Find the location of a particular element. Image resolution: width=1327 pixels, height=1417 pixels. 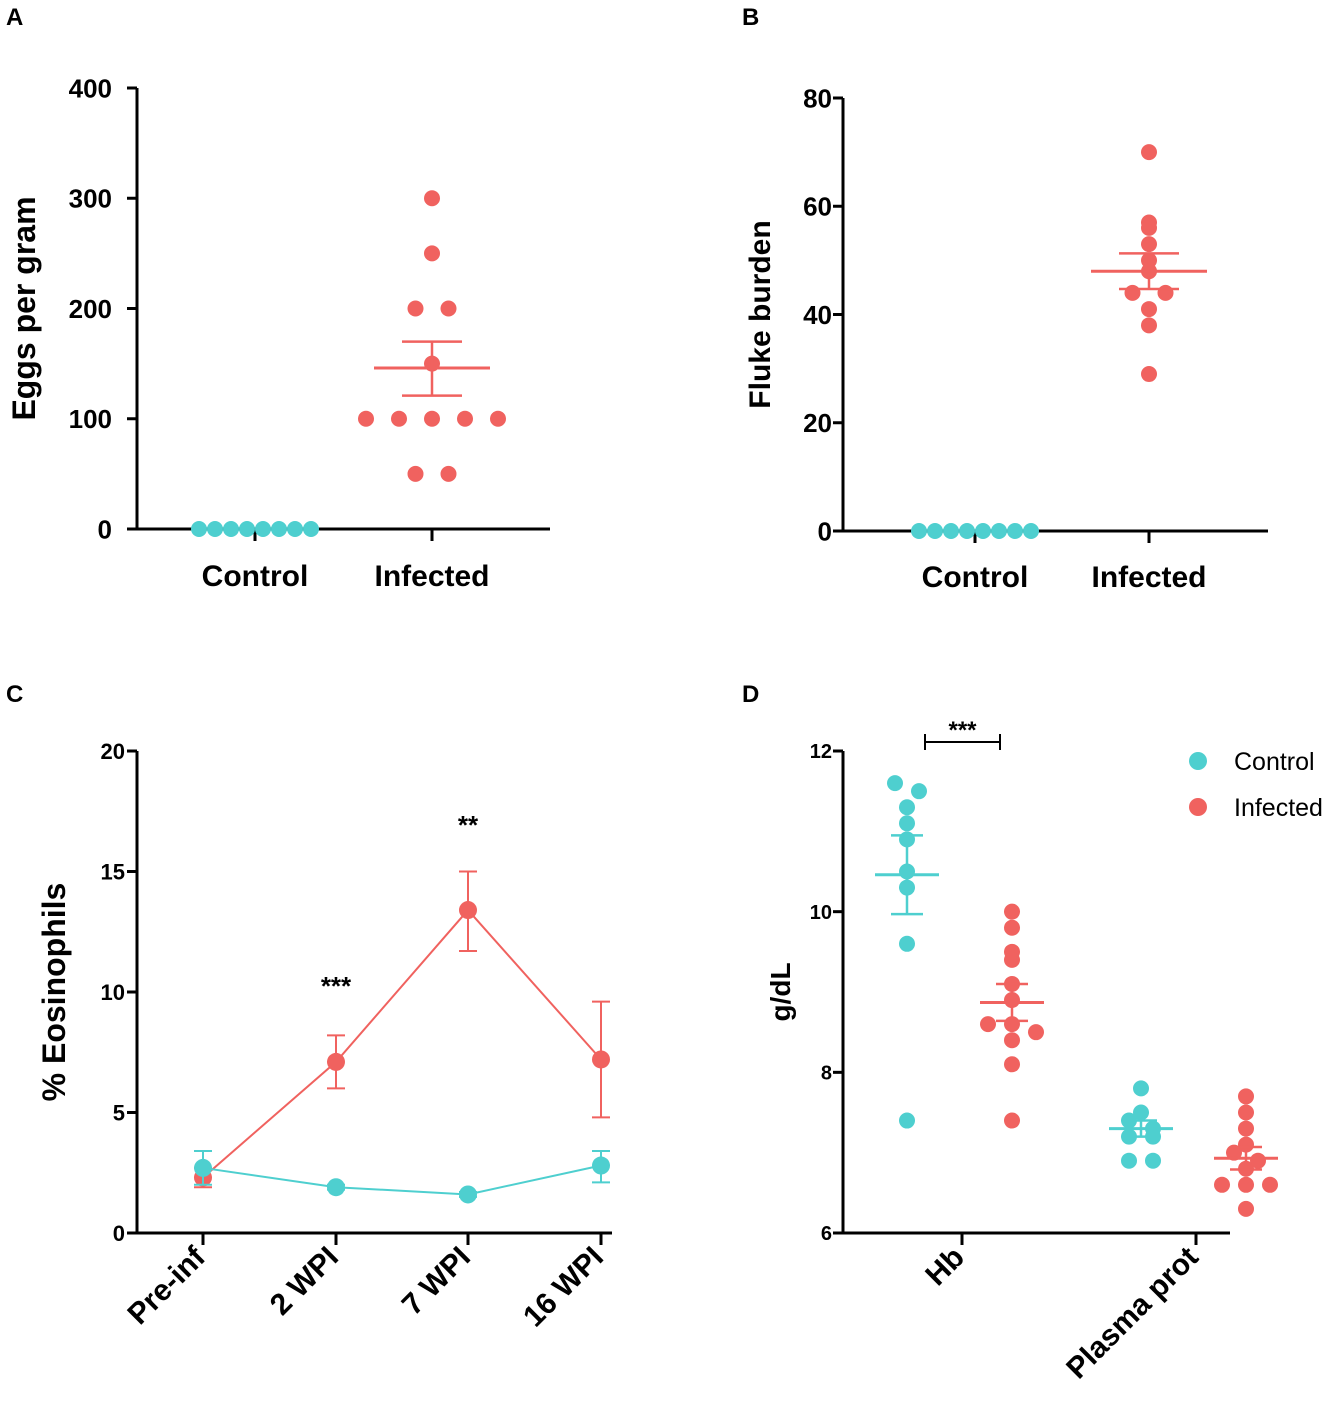

panel-b-y-tick-label: 60 is located at coordinates (817, 207).